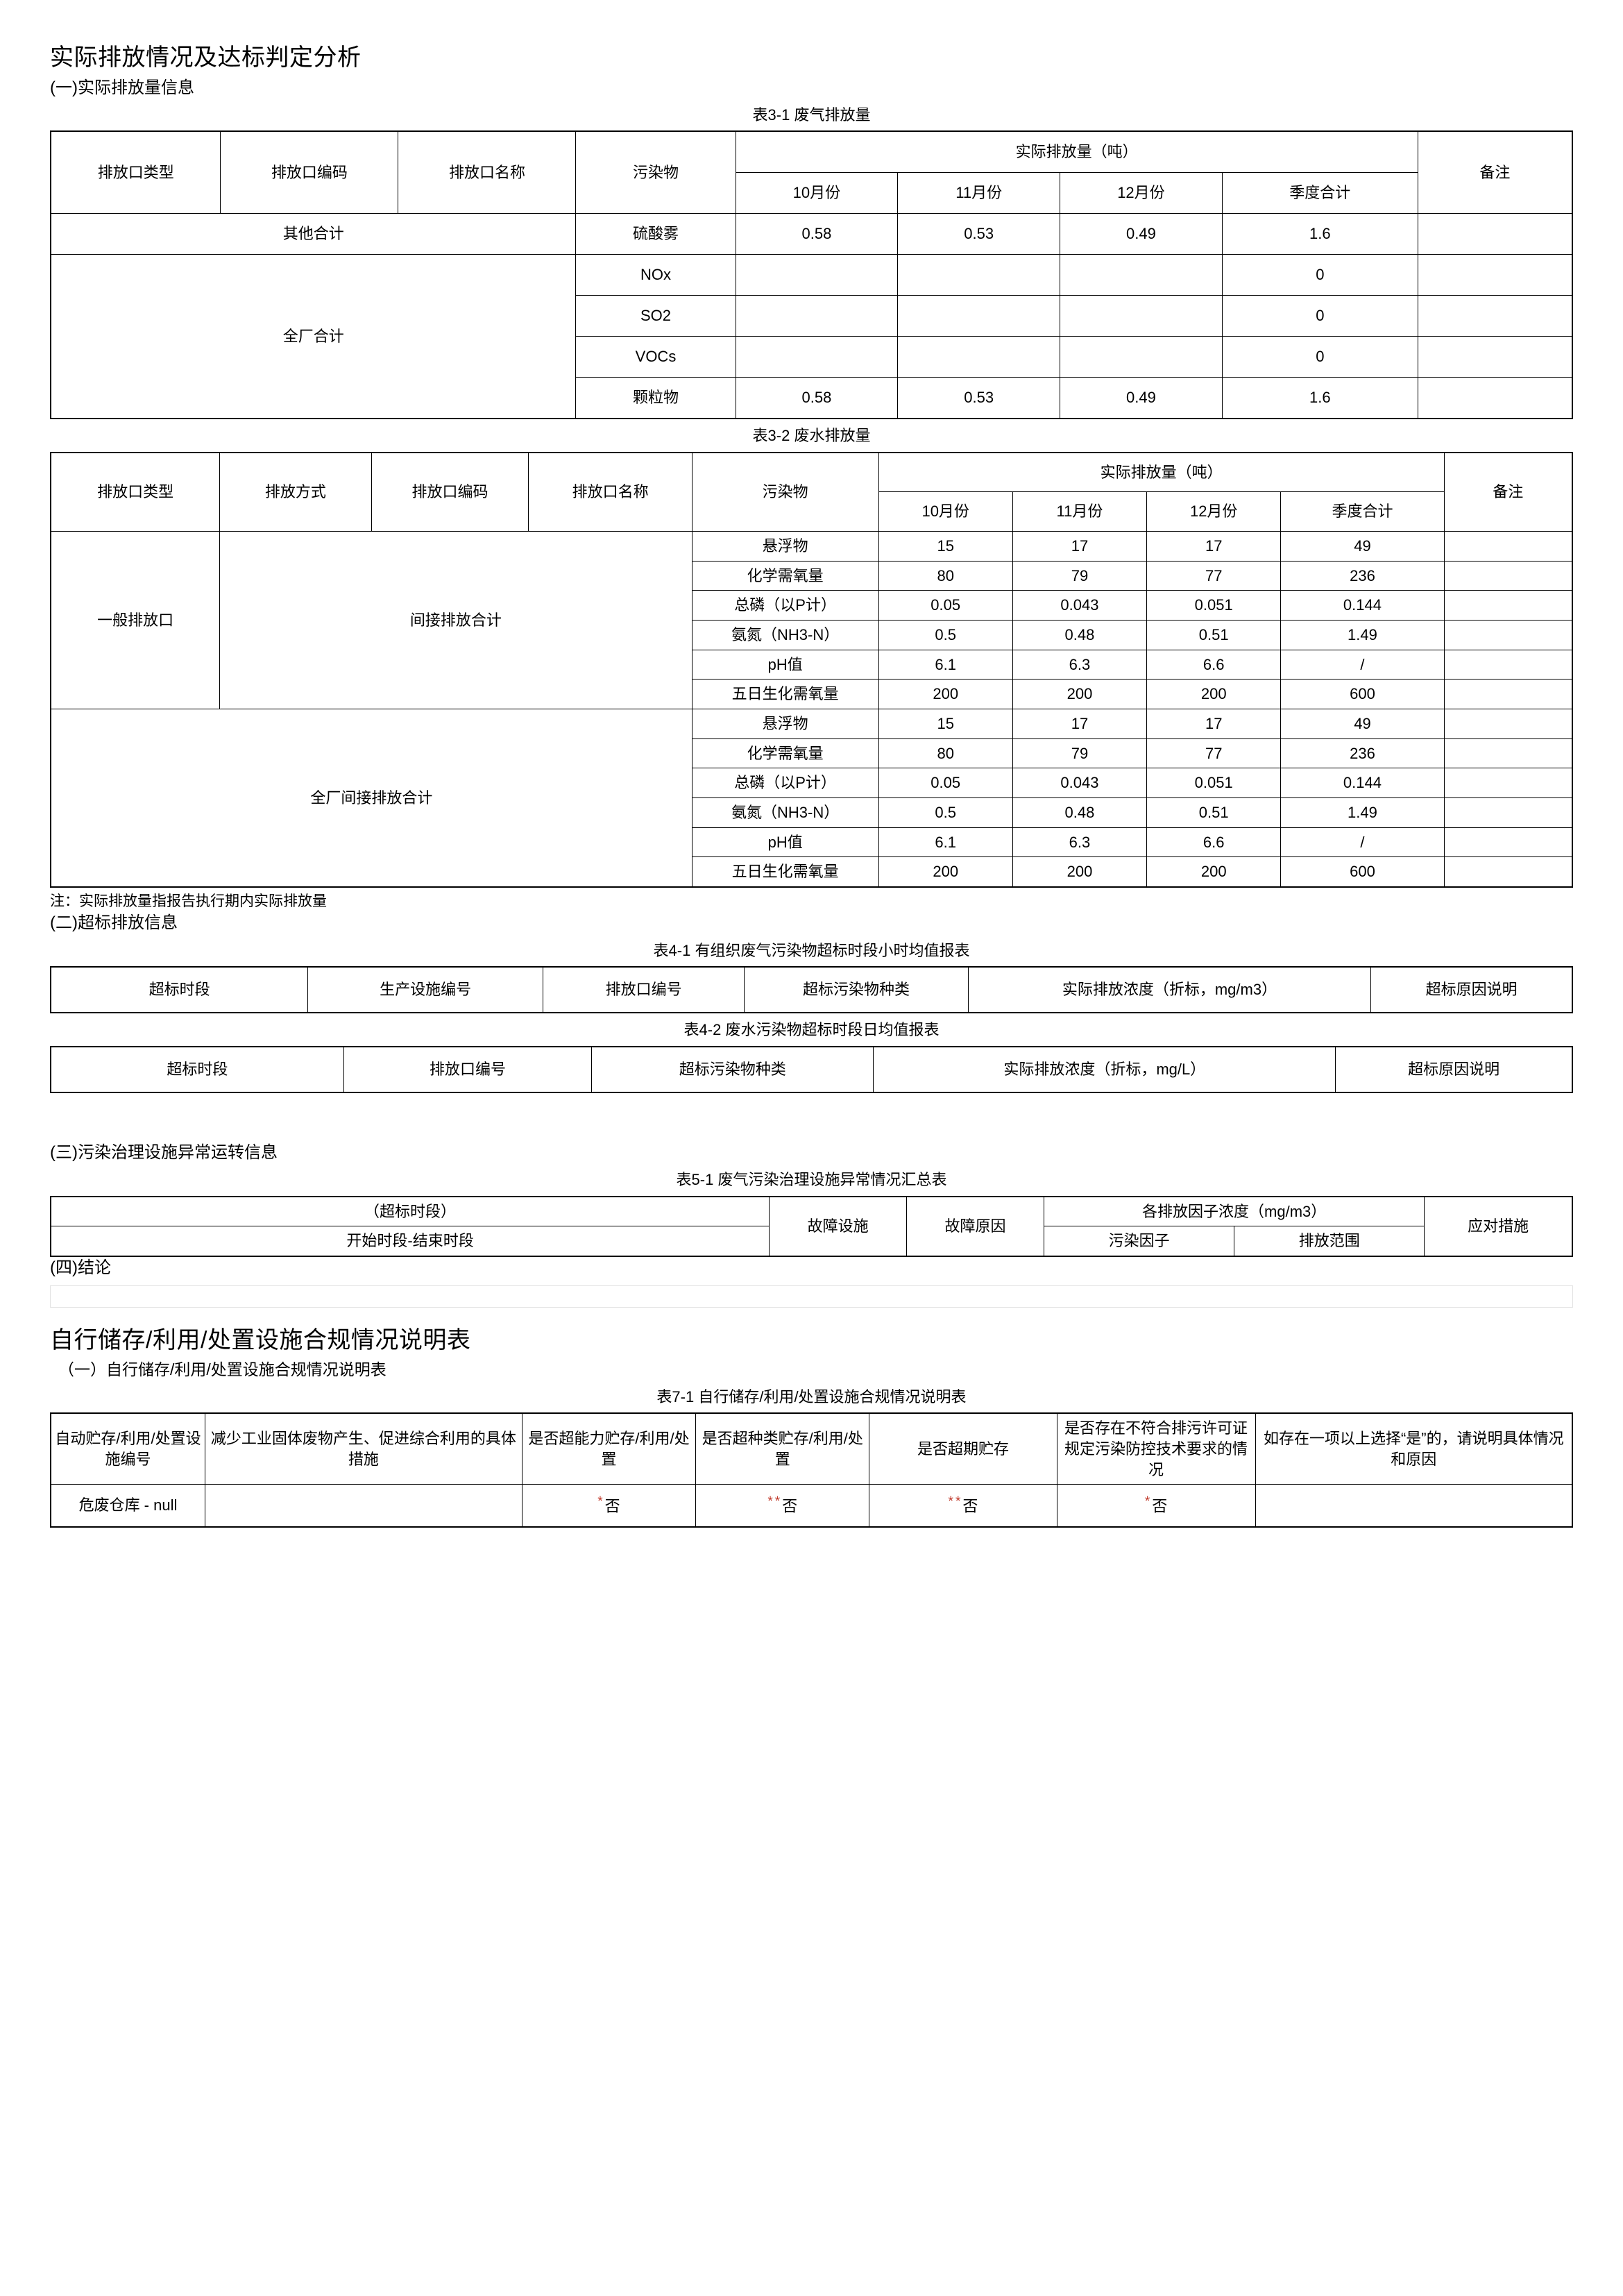 The width and height of the screenshot is (1623, 2296). What do you see at coordinates (135, 172) in the screenshot?
I see `header-outlet-type: 排放口类型` at bounding box center [135, 172].